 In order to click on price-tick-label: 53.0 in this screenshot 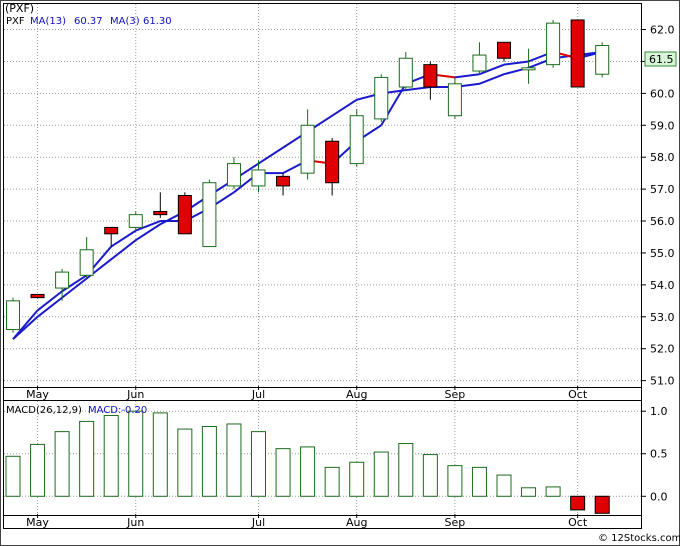, I will do `click(662, 317)`.